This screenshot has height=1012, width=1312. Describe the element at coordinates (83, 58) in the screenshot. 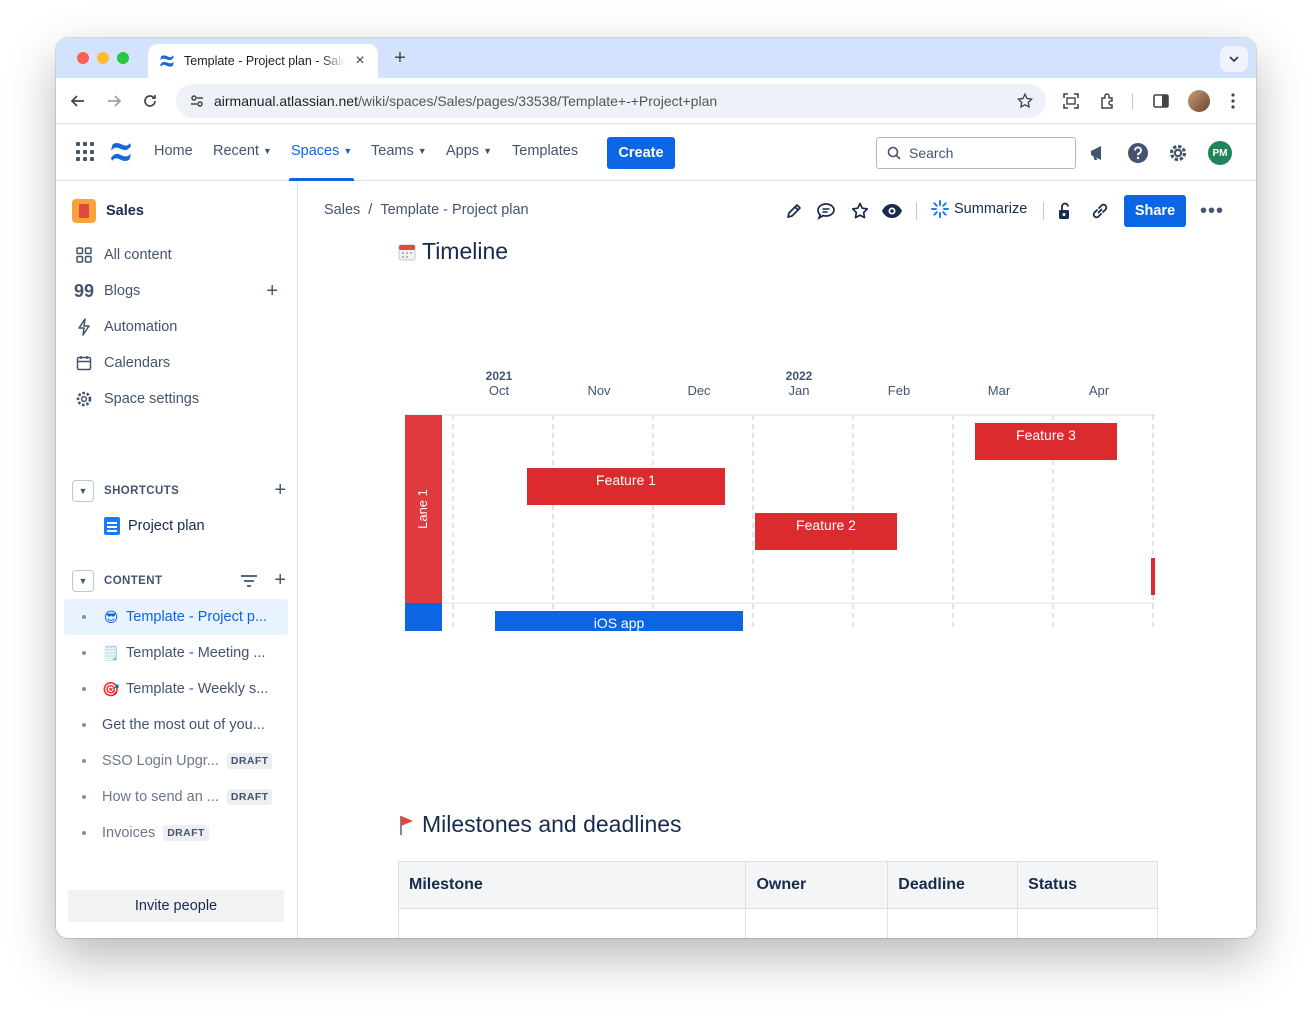

I see `close-window-button` at that location.